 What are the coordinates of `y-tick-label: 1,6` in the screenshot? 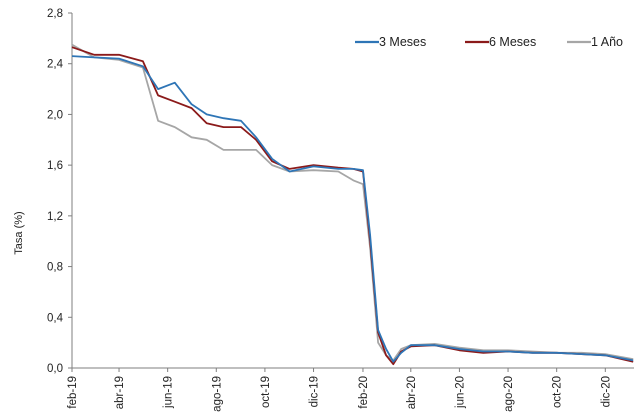 It's located at (55, 166).